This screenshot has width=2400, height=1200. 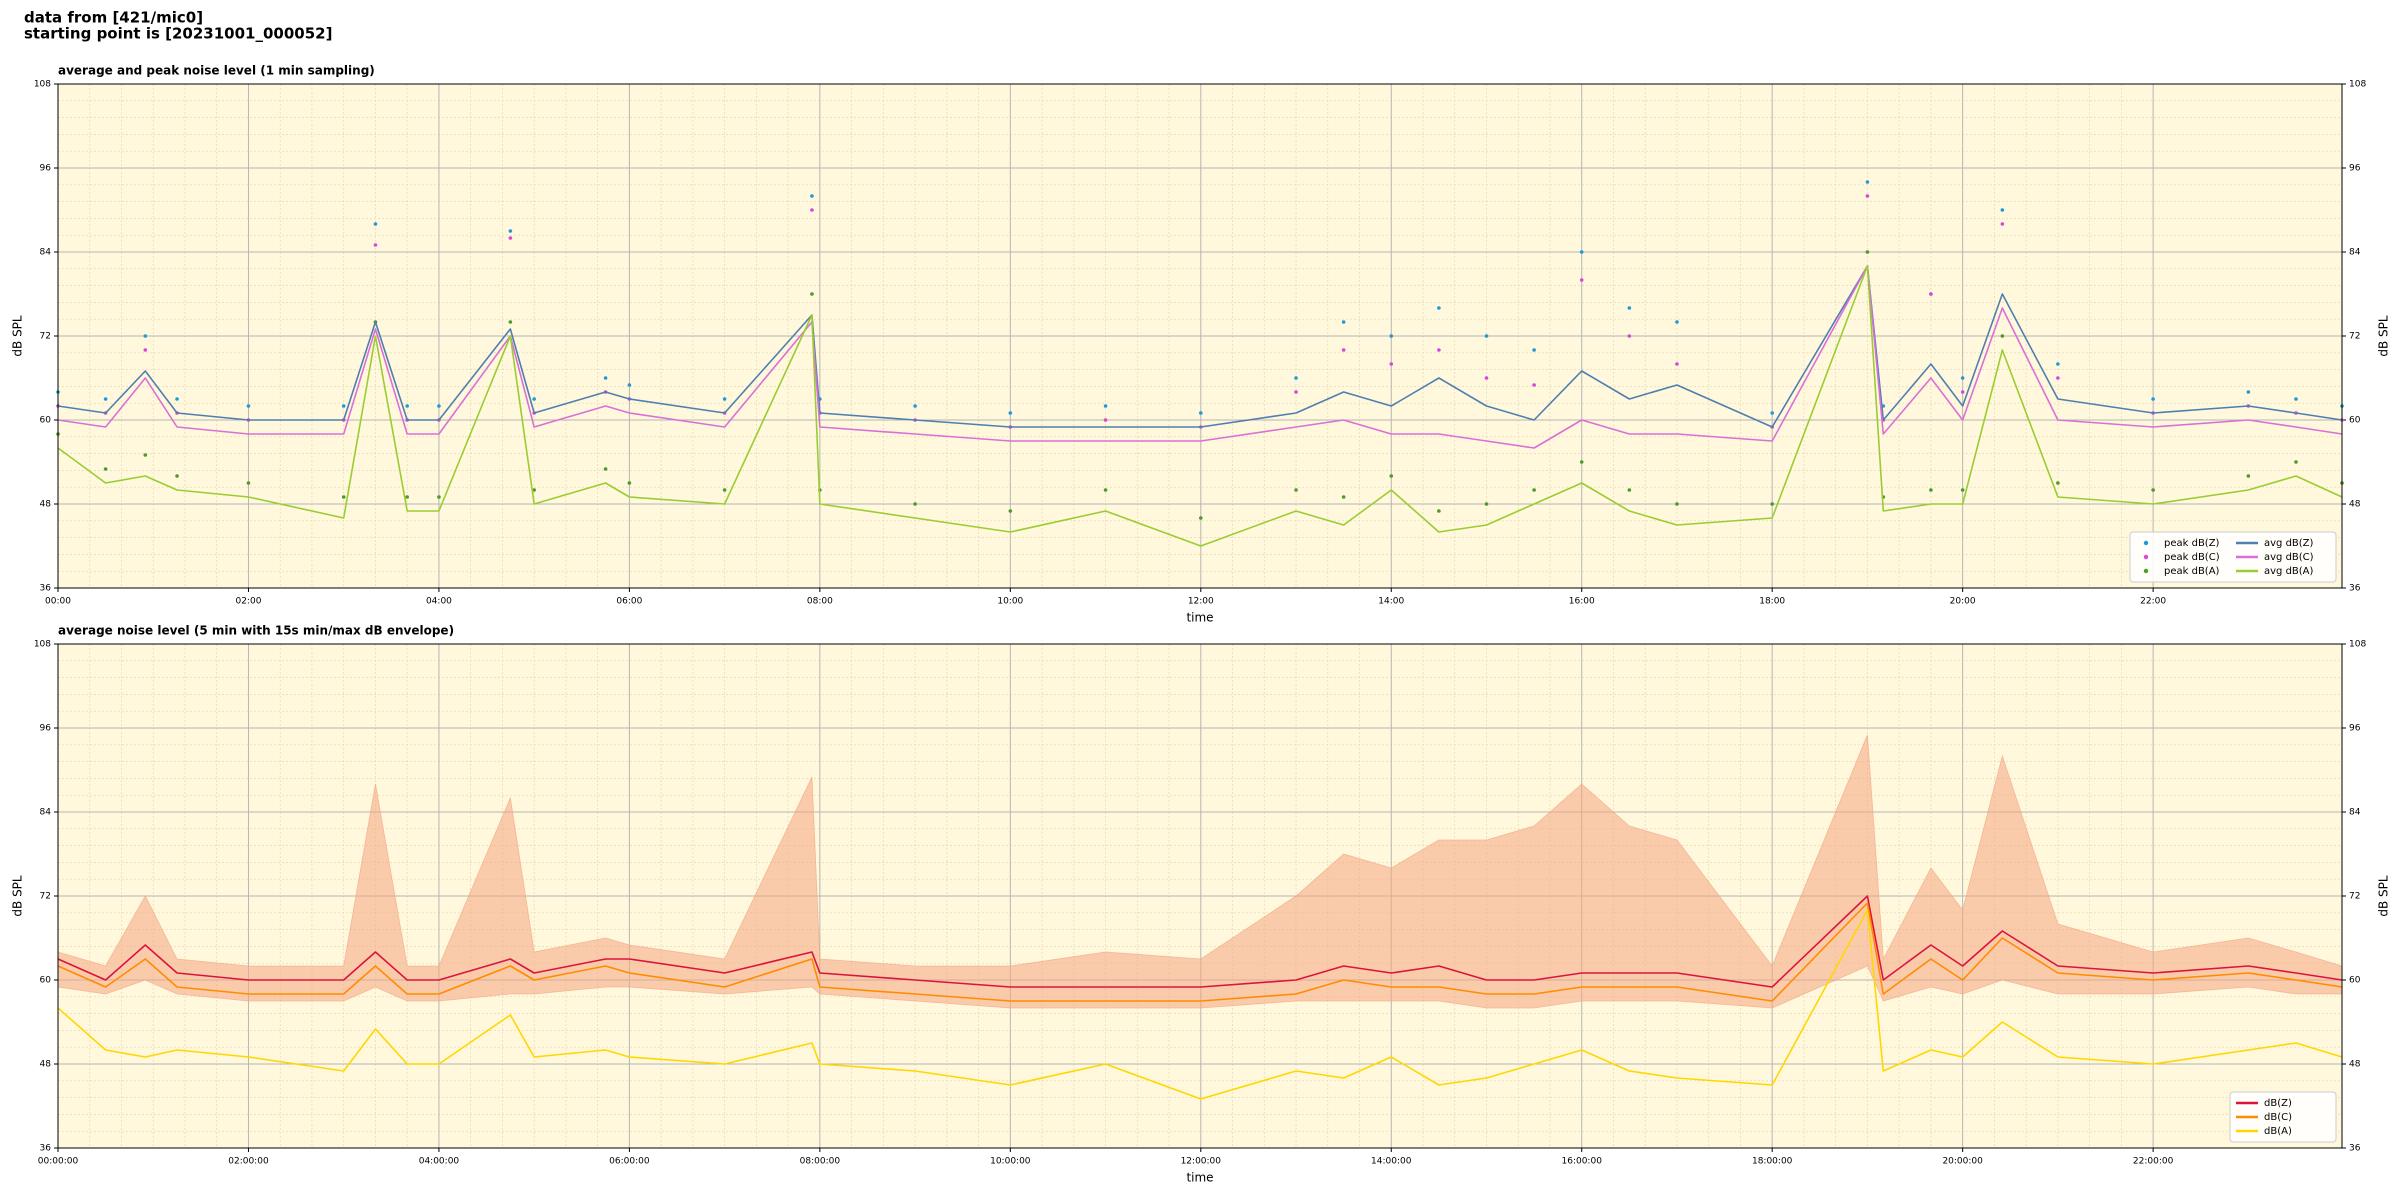 I want to click on y-tick-label: 48, so click(x=46, y=1065).